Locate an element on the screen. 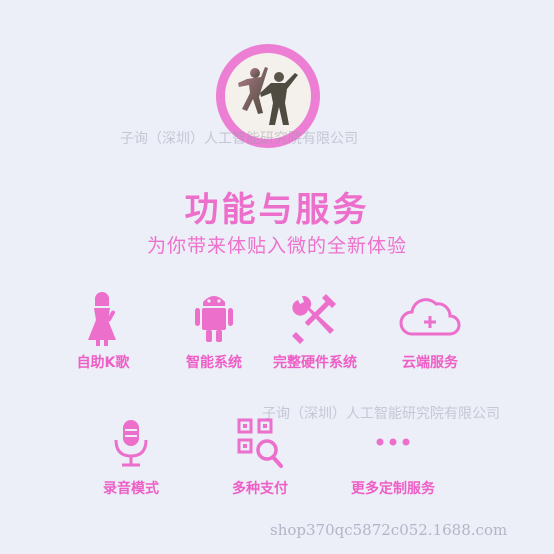 This screenshot has height=554, width=554. watermark-shop-url: shop370qc5872c052.1688.com is located at coordinates (389, 530).